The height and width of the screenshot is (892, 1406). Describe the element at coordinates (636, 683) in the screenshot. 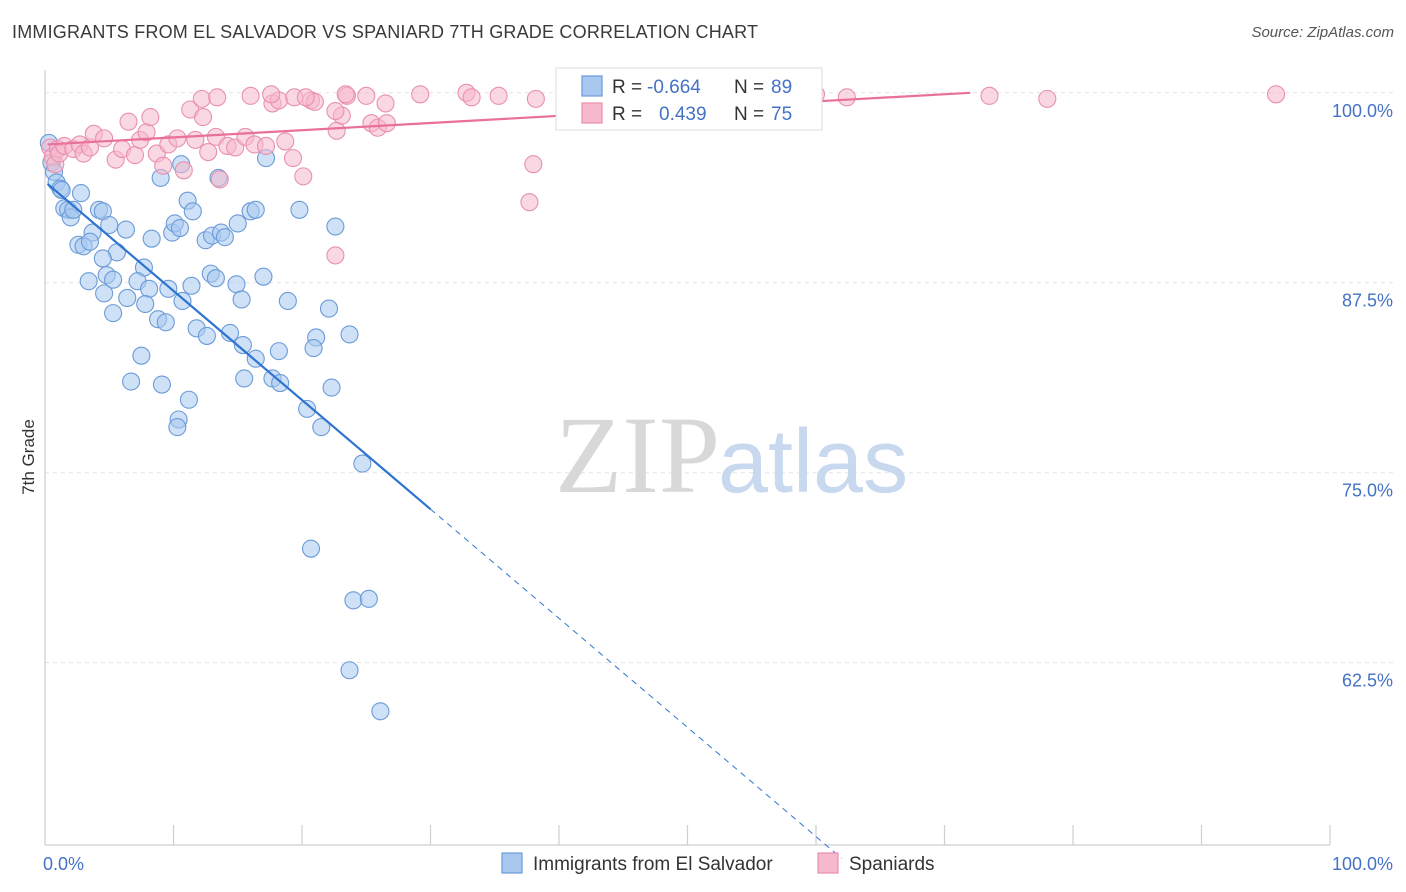

I see `blue-trend-extension` at that location.